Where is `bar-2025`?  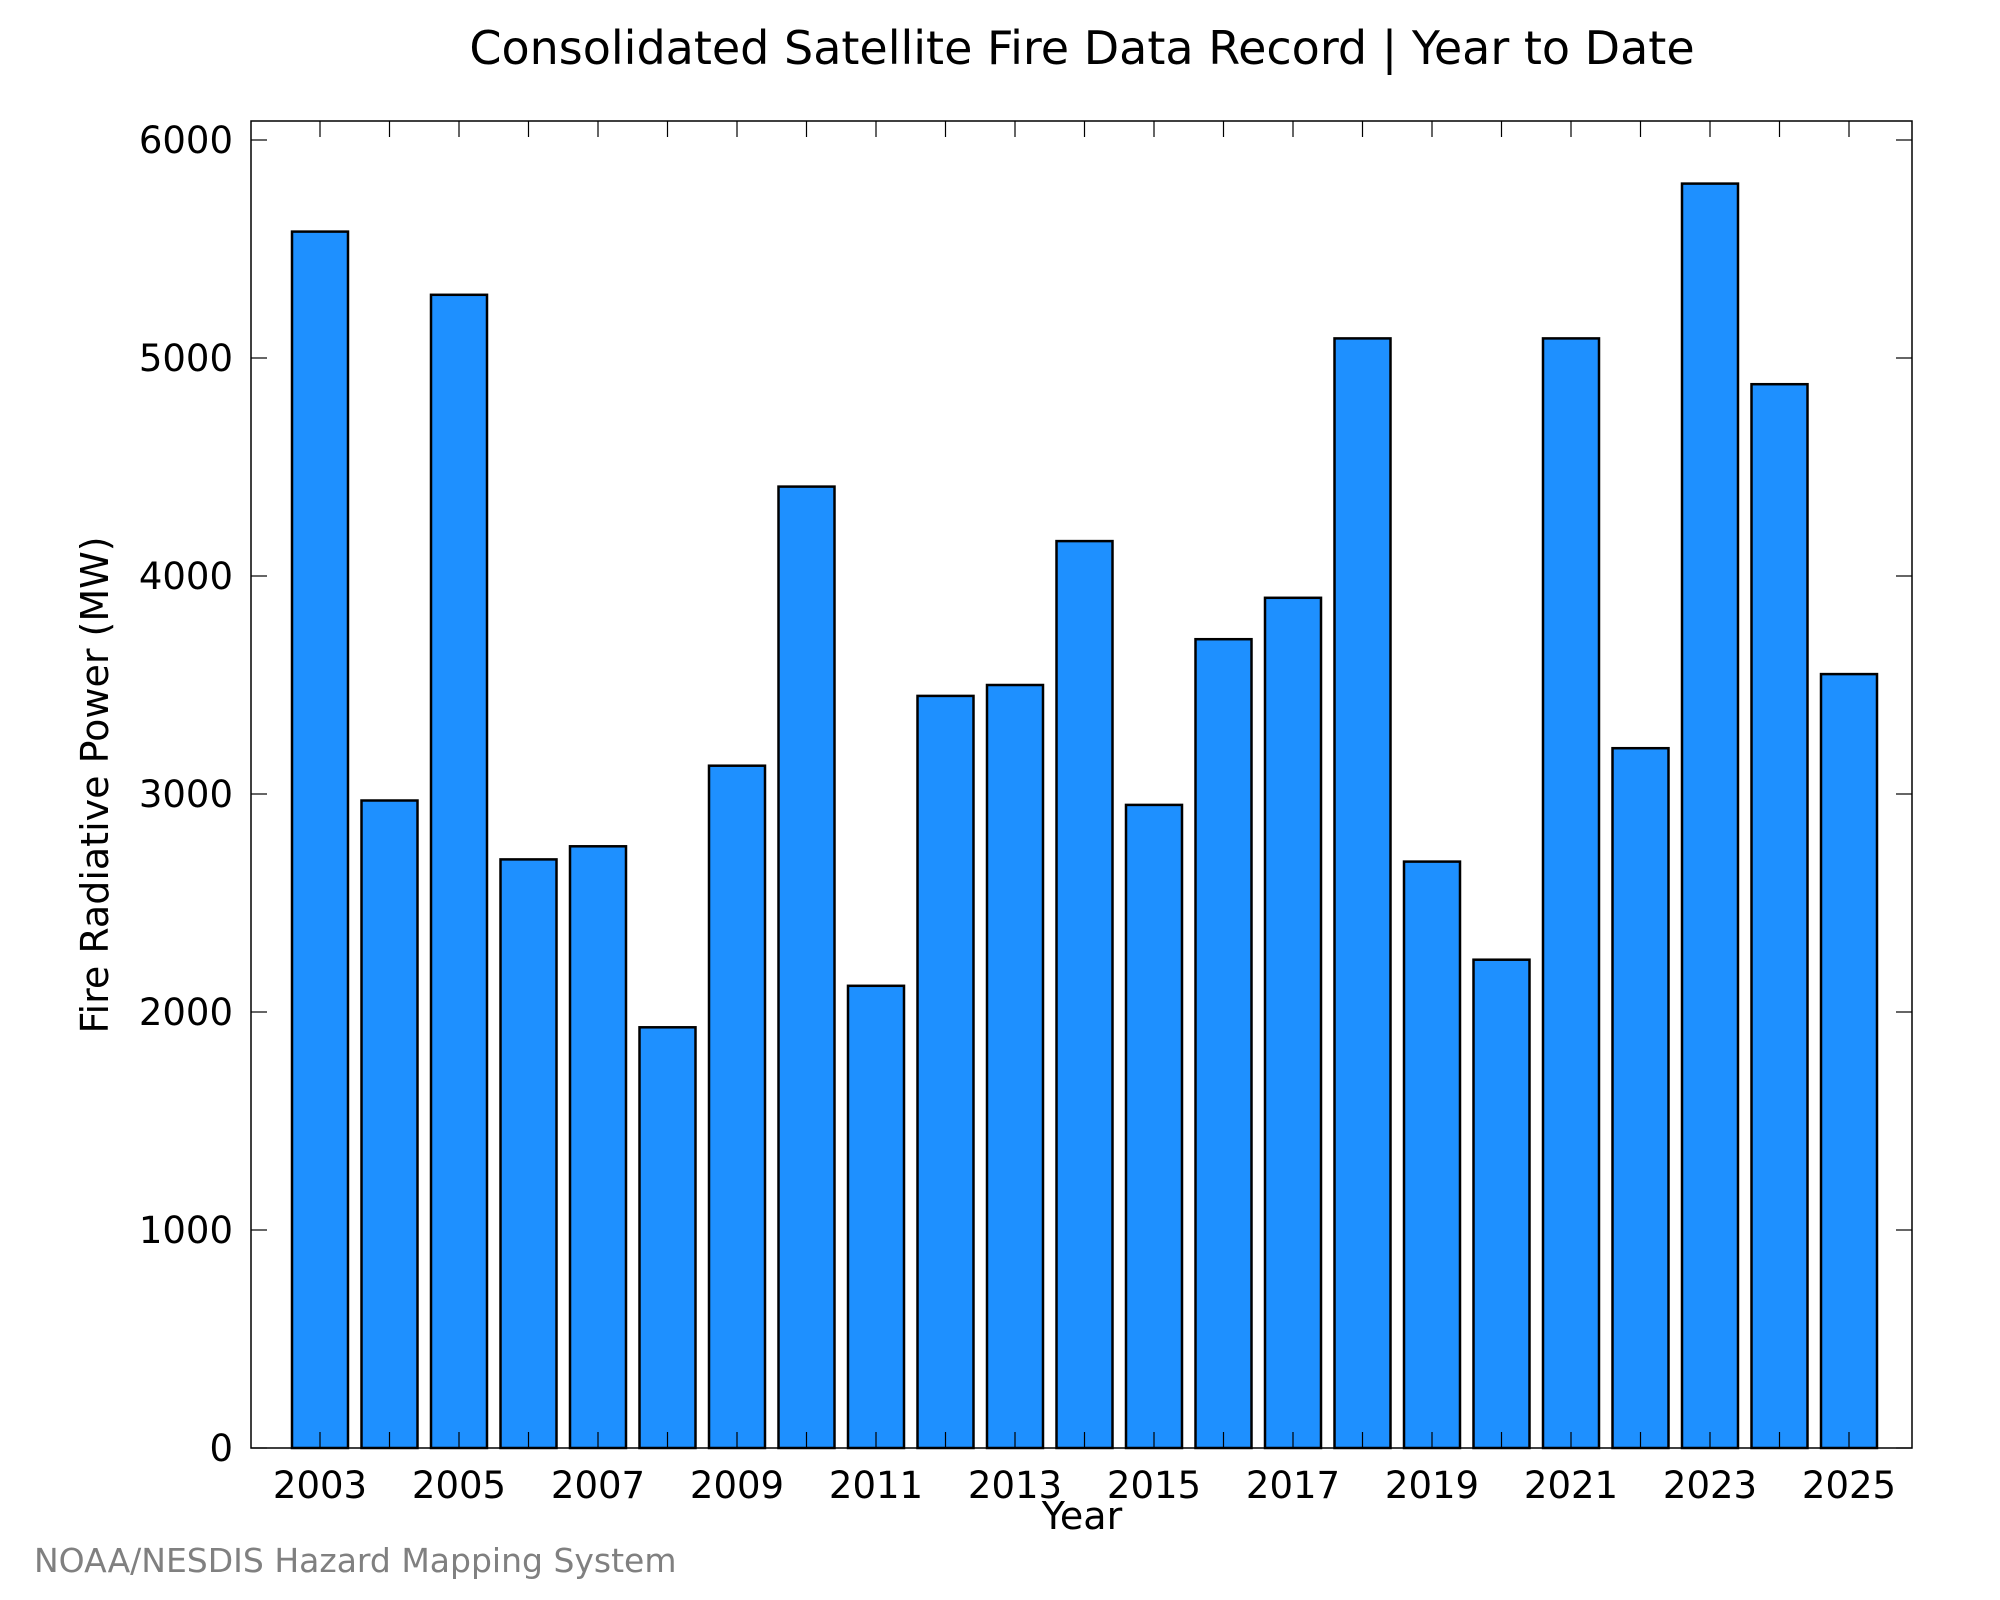 bar-2025 is located at coordinates (1849, 1061).